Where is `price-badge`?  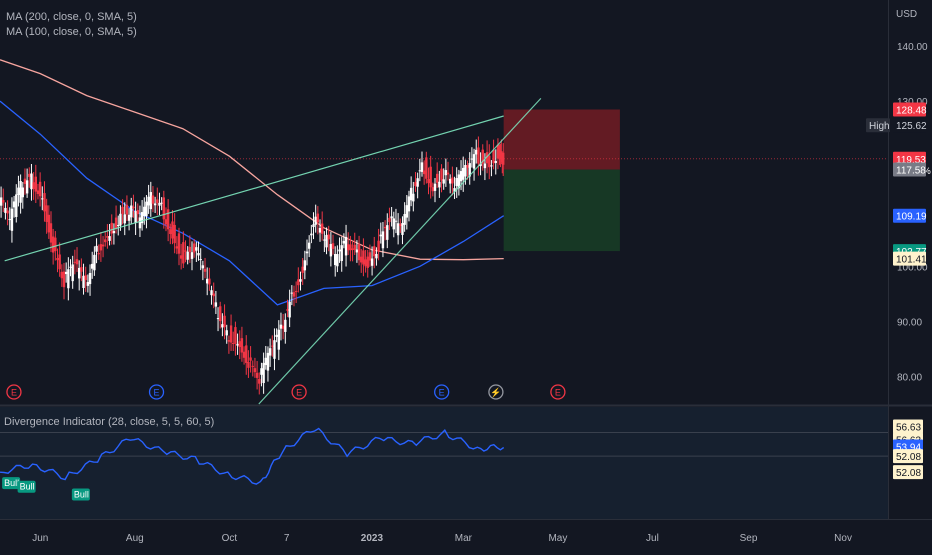 price-badge is located at coordinates (909, 125).